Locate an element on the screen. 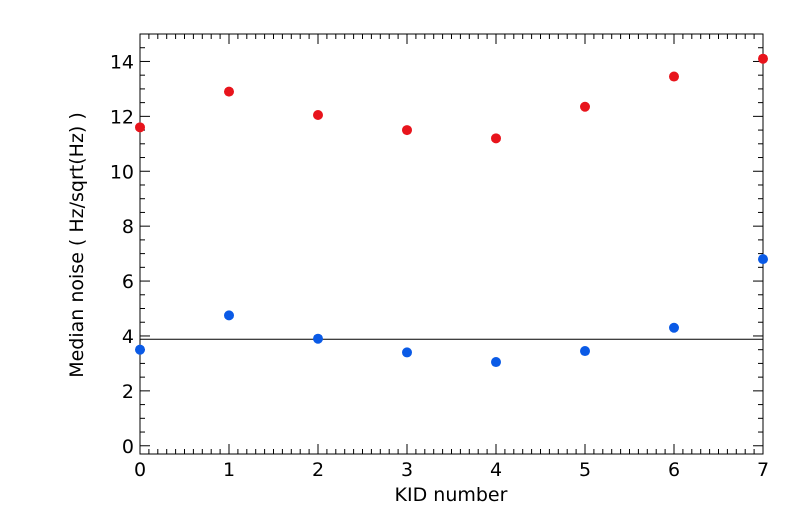 Image resolution: width=805 pixels, height=522 pixels. y-axis-title: Median noise ( Hz/sqrt(Hz) ) is located at coordinates (77, 245).